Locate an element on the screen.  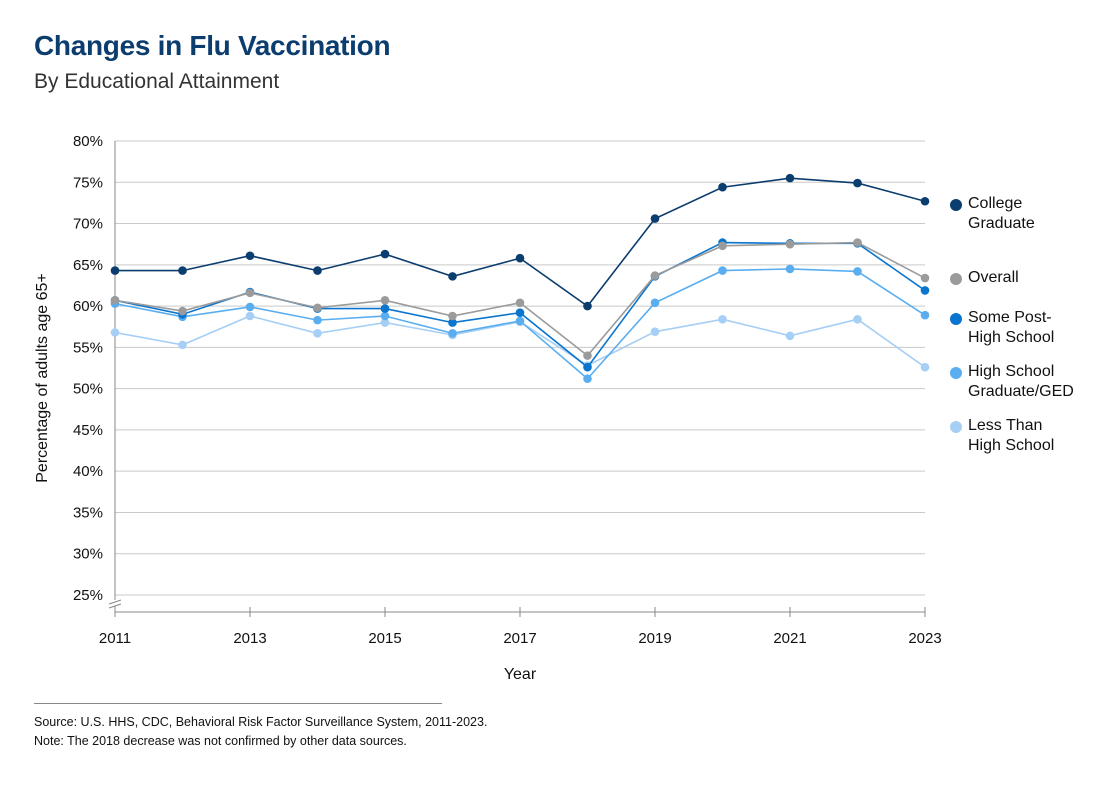
x-axis-title: Year is located at coordinates (520, 674).